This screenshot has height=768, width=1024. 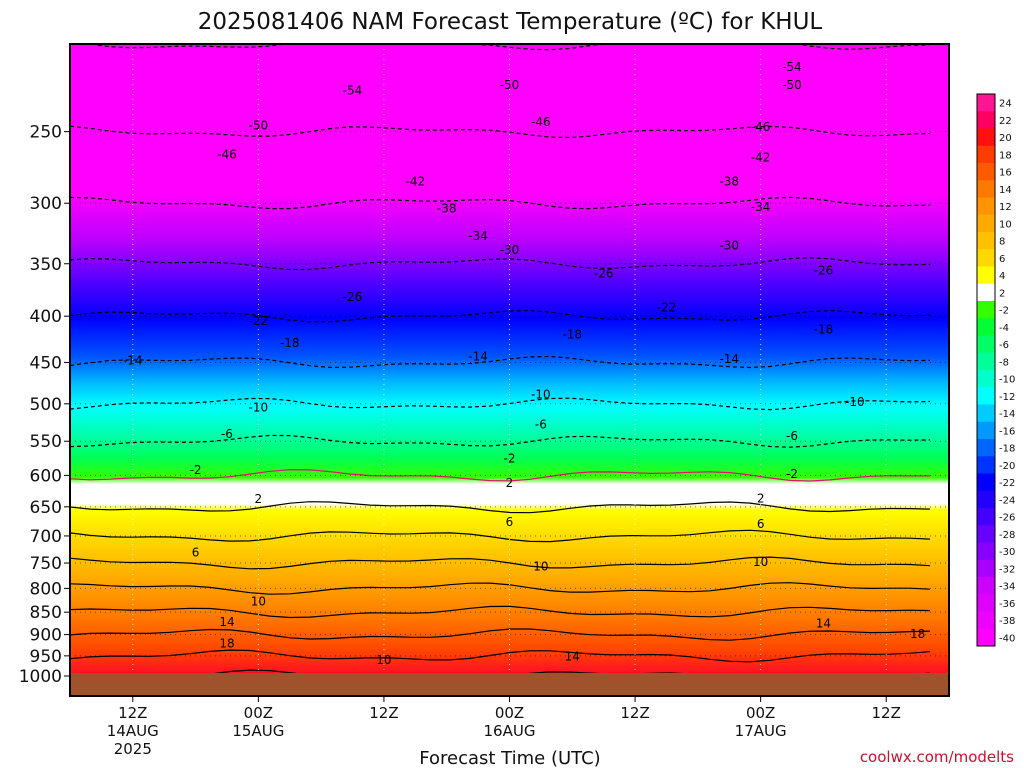 What do you see at coordinates (824, 330) in the screenshot?
I see `contour-label: -18` at bounding box center [824, 330].